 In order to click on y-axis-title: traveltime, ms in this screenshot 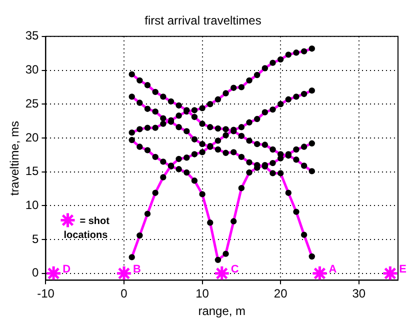, I will do `click(15, 158)`.